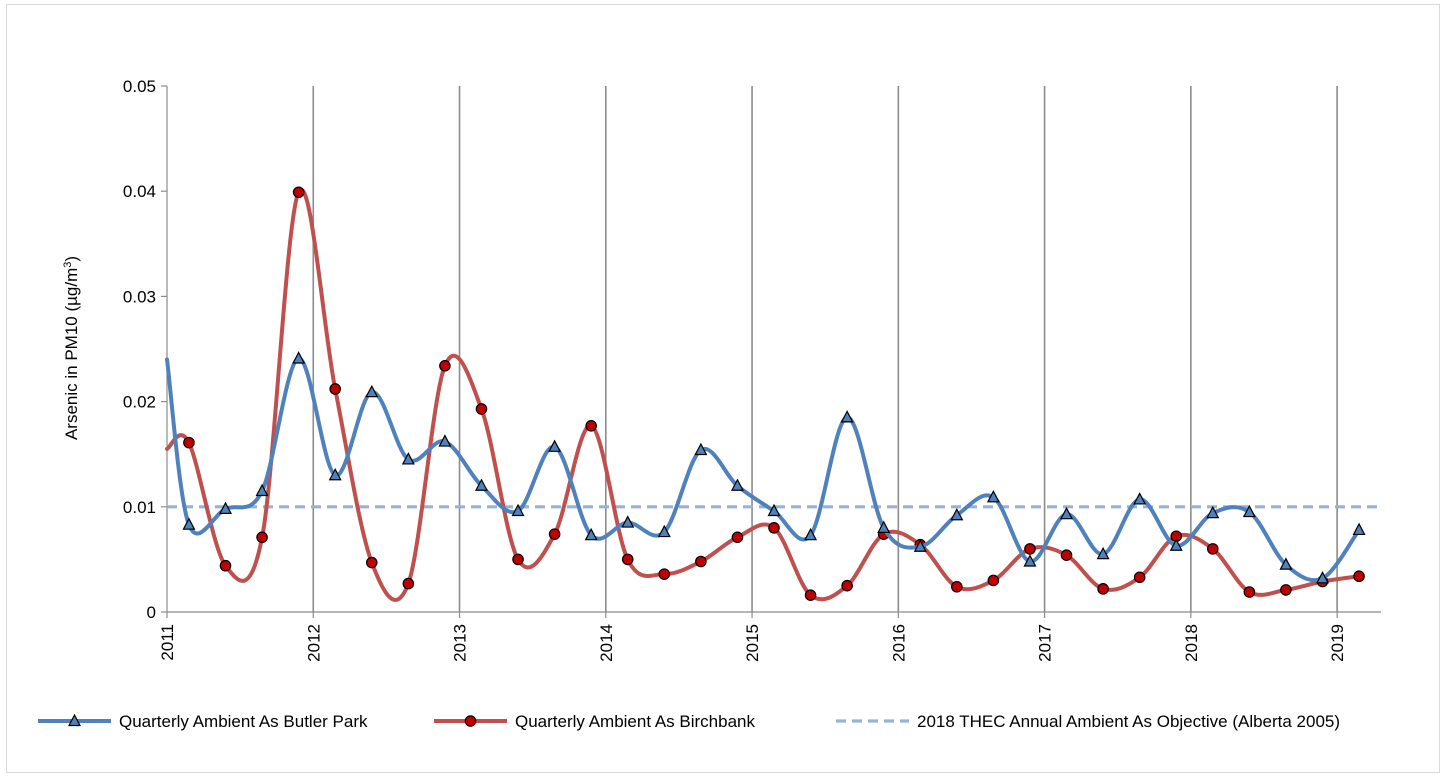 Image resolution: width=1448 pixels, height=779 pixels. I want to click on legend-item: Quarterly Ambient As Birchbank, so click(595, 721).